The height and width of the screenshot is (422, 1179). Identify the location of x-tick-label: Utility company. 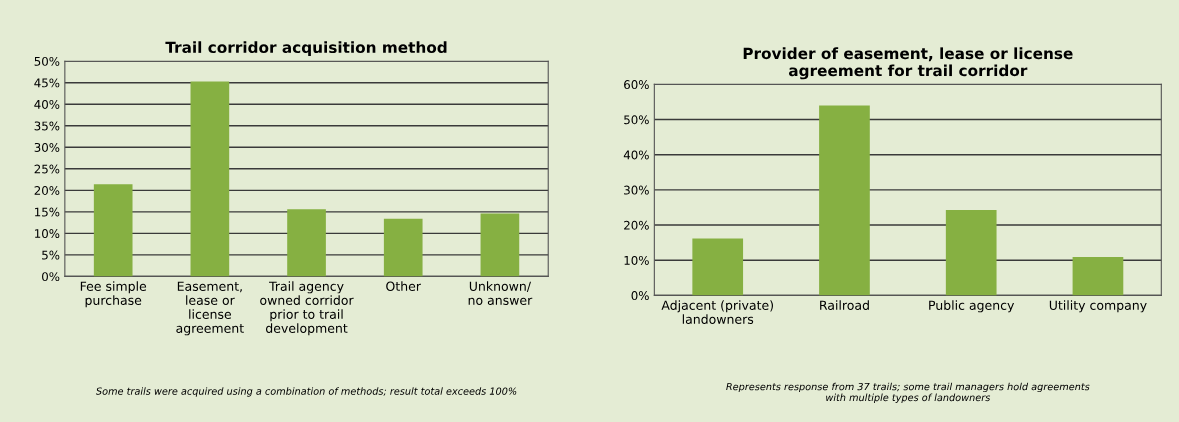
(1098, 306).